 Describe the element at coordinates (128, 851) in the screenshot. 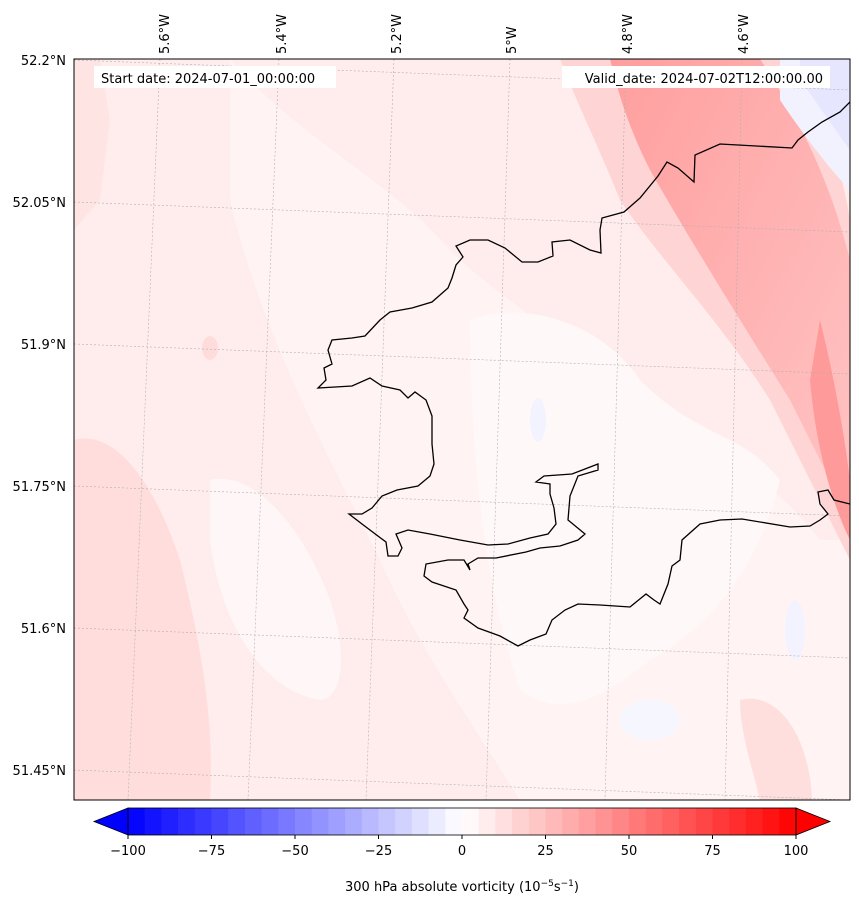

I see `colorbar-tick-label: −100` at that location.